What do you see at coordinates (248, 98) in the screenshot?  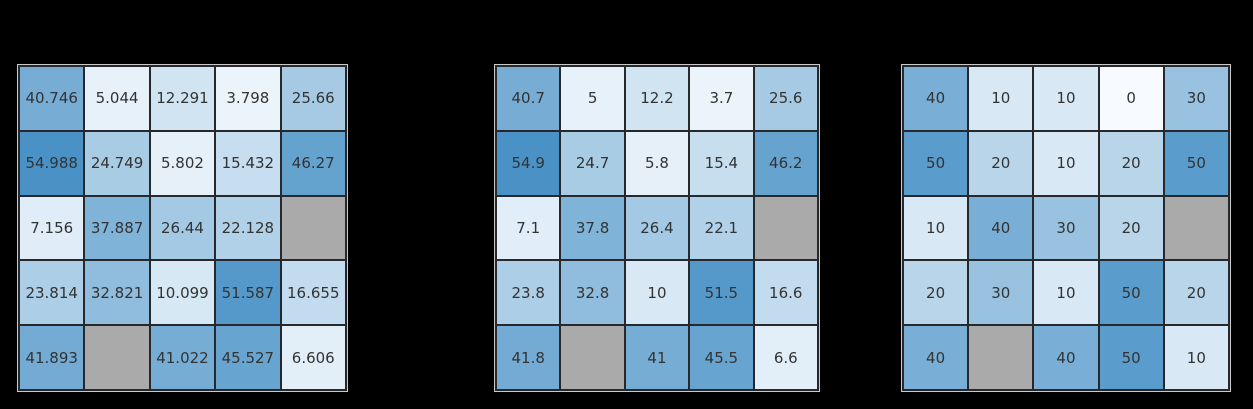 I see `heatmap-cell: 3.798` at bounding box center [248, 98].